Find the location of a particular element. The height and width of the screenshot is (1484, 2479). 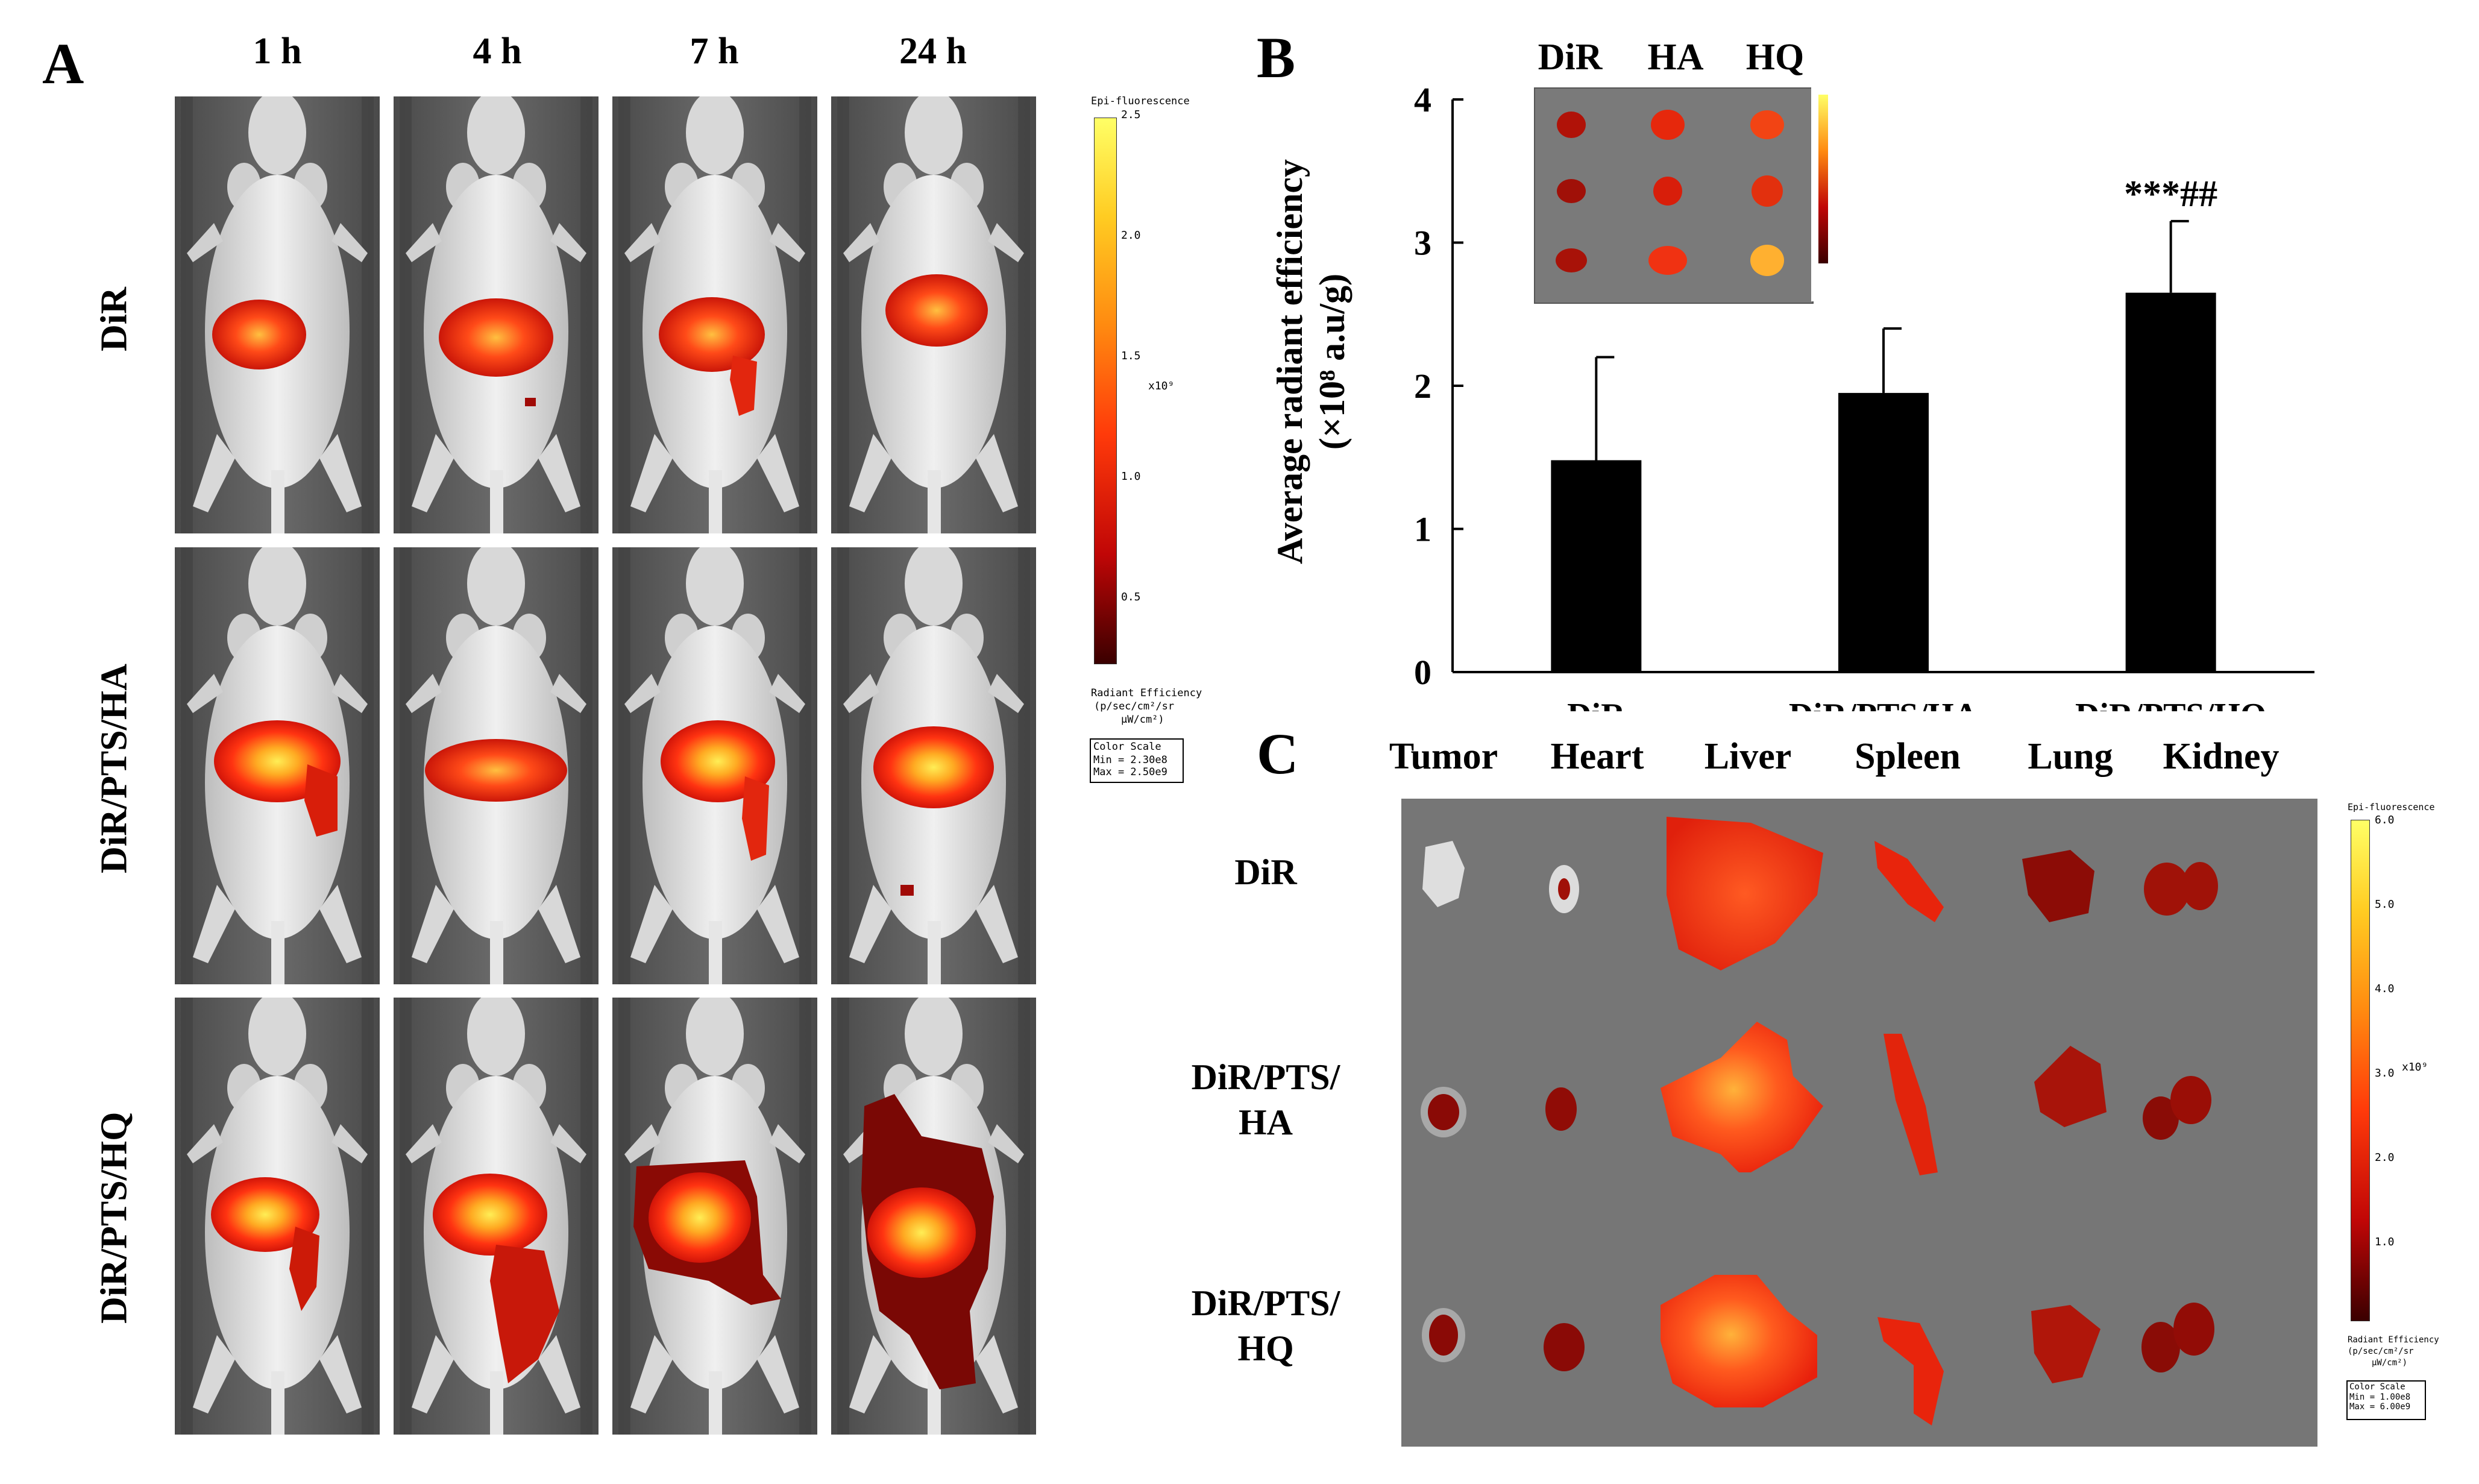

c-row-label-hq-line1: DiR/PTS/ is located at coordinates (1265, 1303).